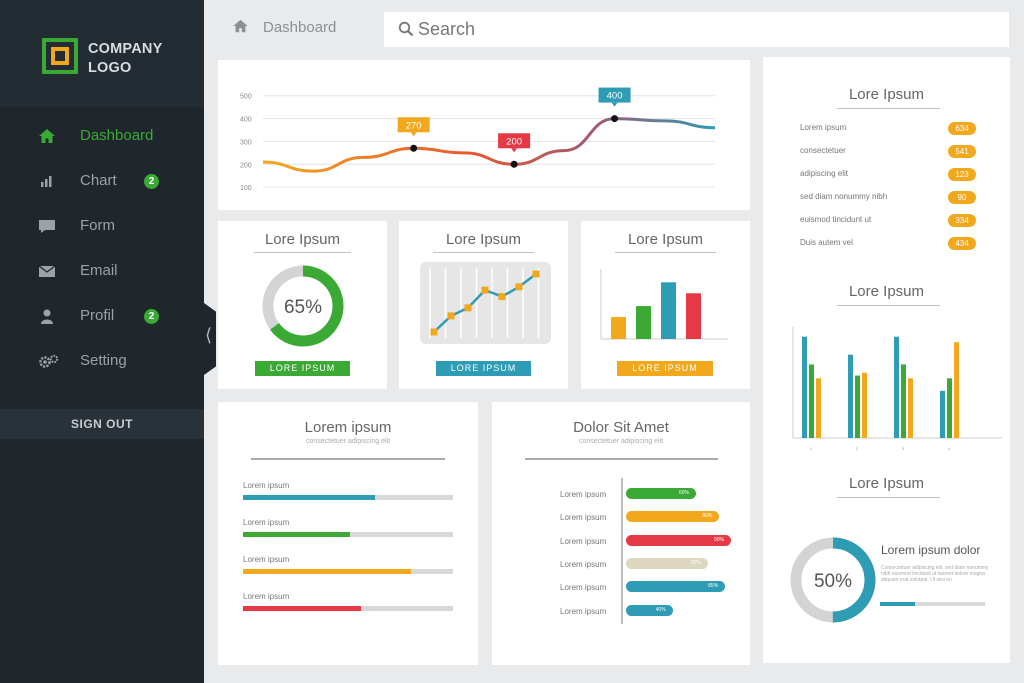  What do you see at coordinates (302, 239) in the screenshot?
I see `card-title: Lore Ipsum` at bounding box center [302, 239].